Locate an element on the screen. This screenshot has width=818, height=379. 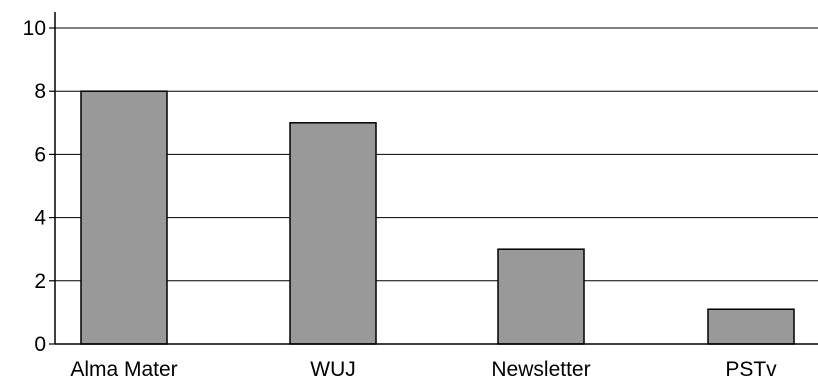
bar-newsletter is located at coordinates (541, 296).